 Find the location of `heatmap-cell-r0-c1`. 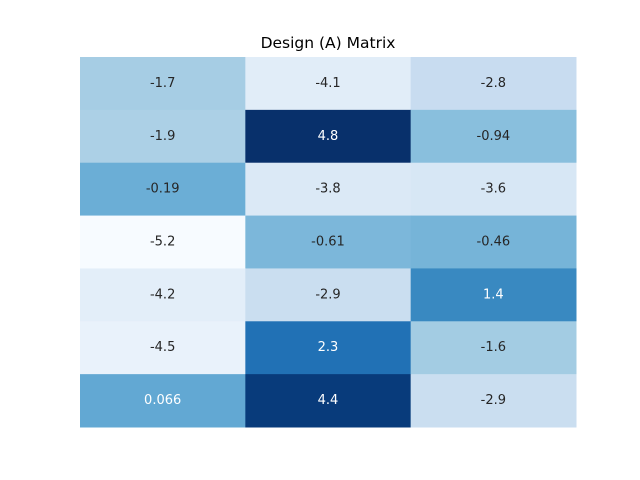

heatmap-cell-r0-c1 is located at coordinates (328, 84).